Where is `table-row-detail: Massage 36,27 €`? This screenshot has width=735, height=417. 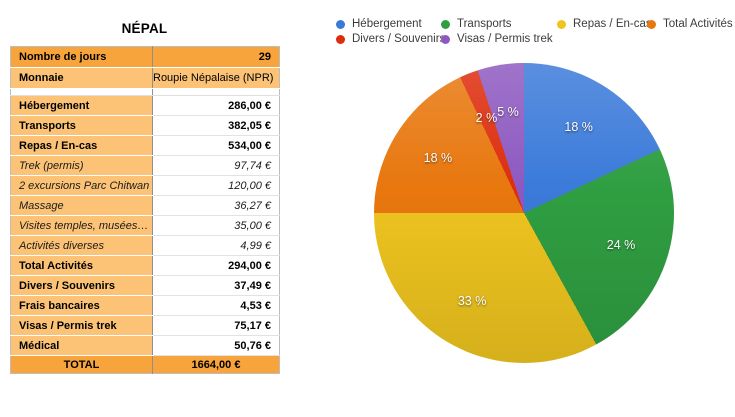
table-row-detail: Massage 36,27 € is located at coordinates (145, 205).